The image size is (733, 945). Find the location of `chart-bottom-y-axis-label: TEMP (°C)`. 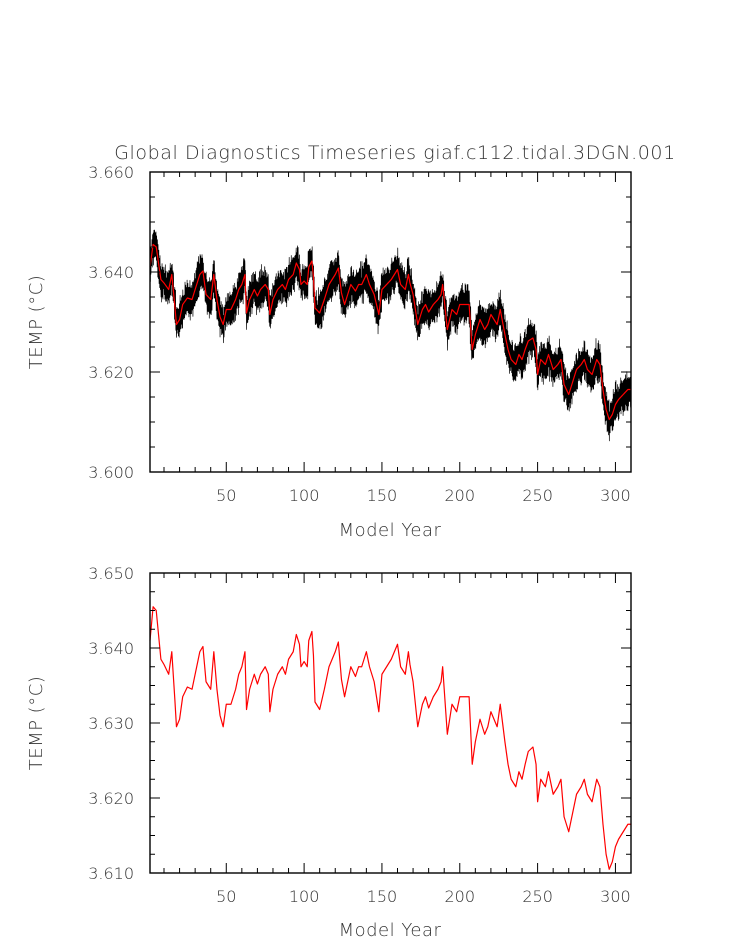

chart-bottom-y-axis-label: TEMP (°C) is located at coordinates (36, 723).